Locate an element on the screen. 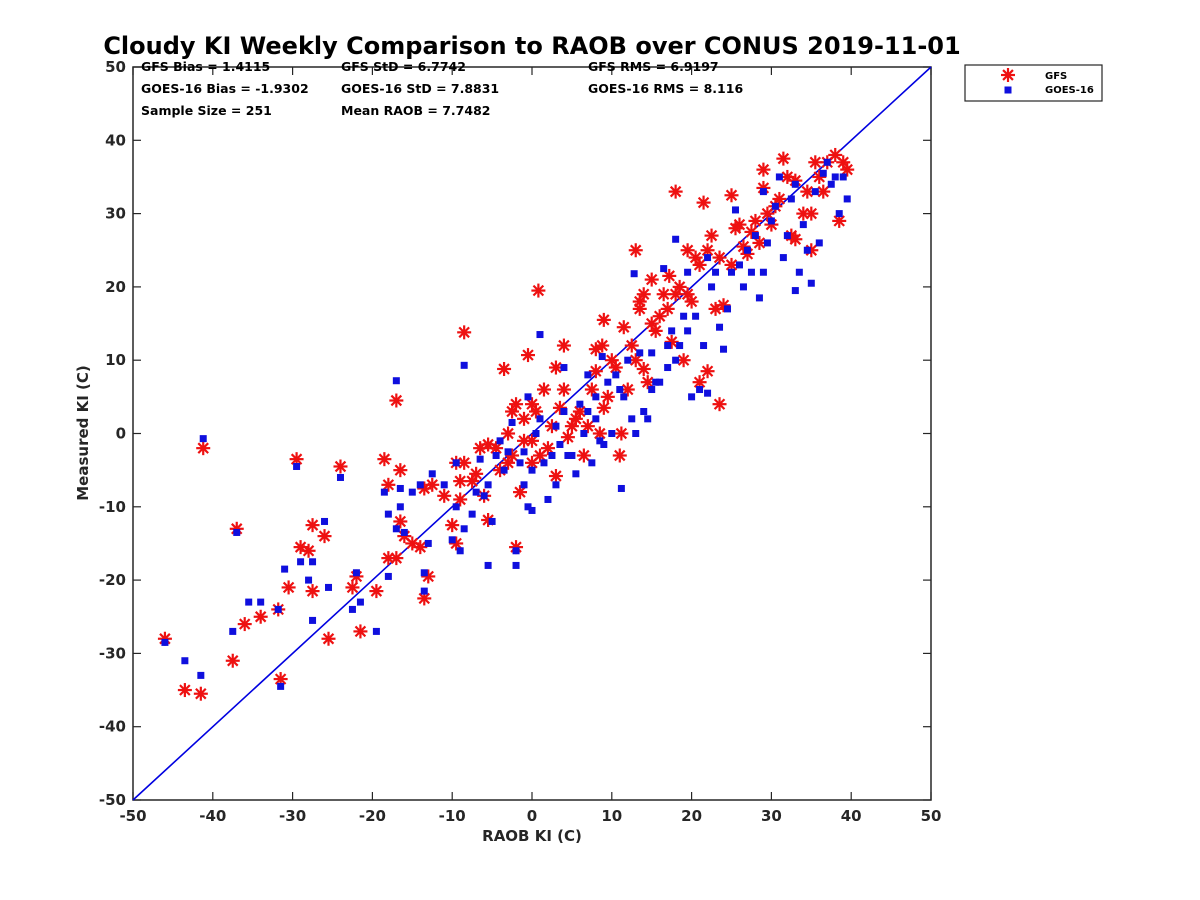  y-tick-label: -20 is located at coordinates (112, 580).